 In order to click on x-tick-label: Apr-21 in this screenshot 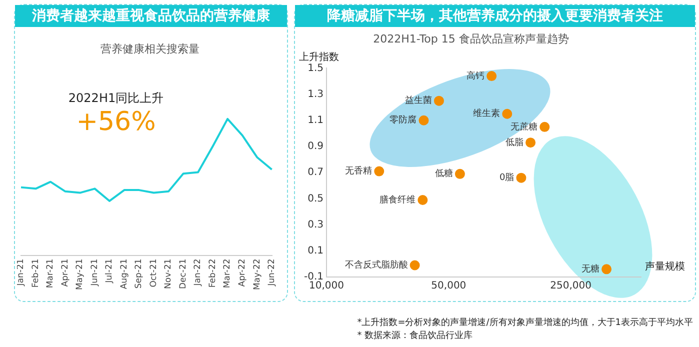, I will do `click(65, 272)`.